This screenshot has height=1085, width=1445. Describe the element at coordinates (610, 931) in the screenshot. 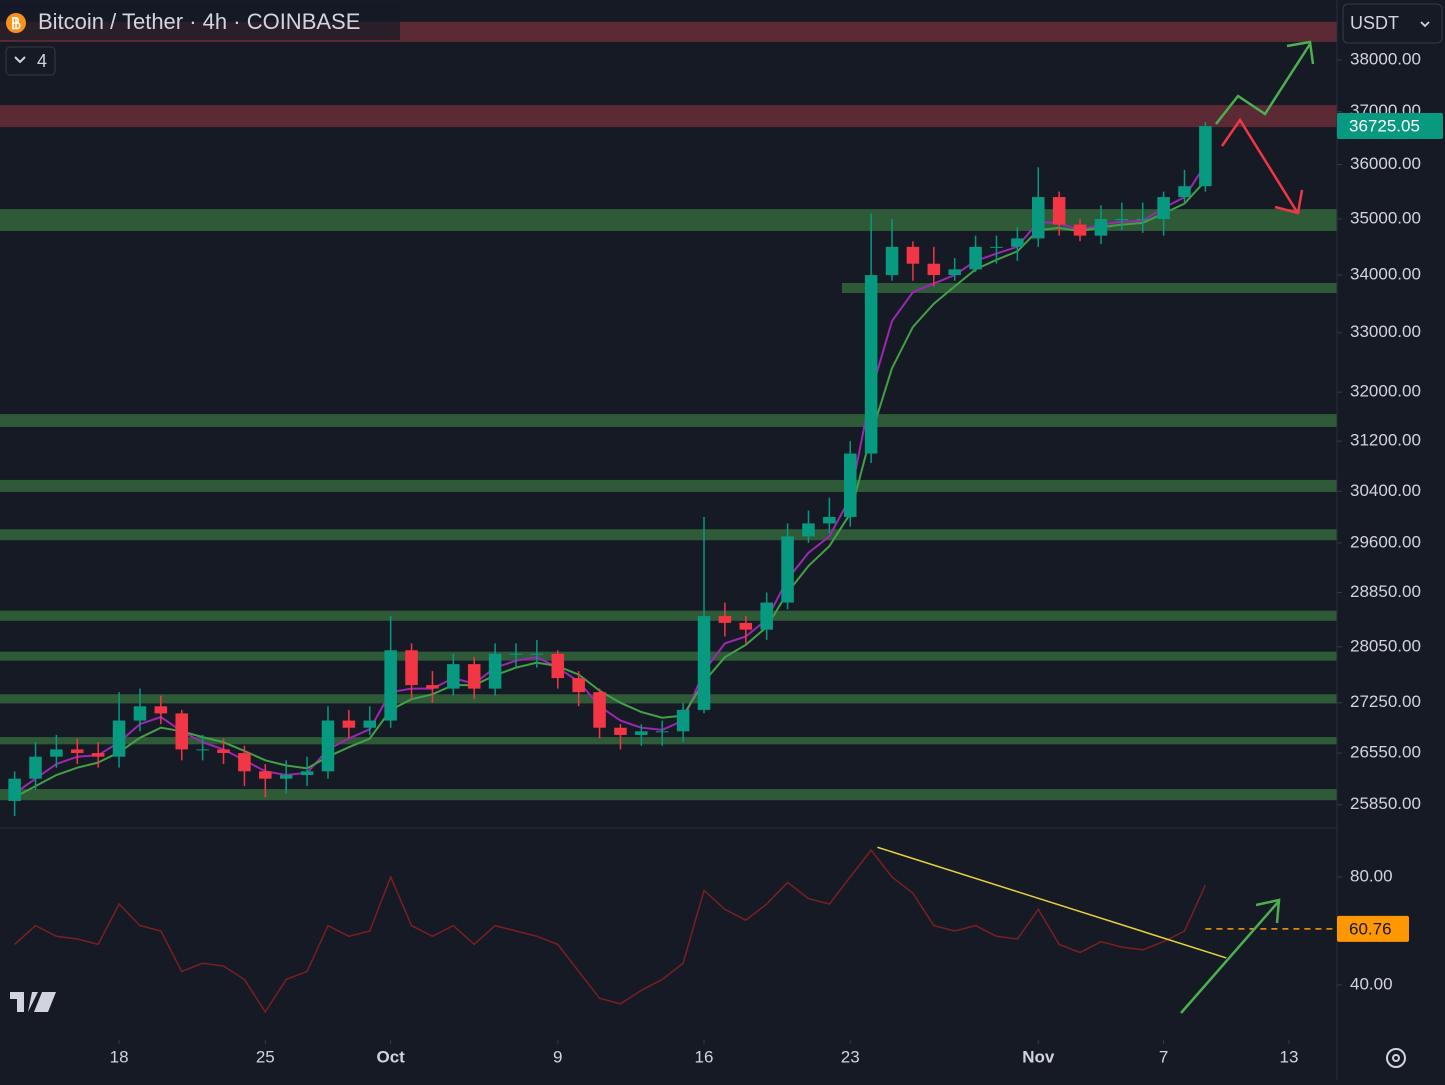

I see `rsi-line` at that location.